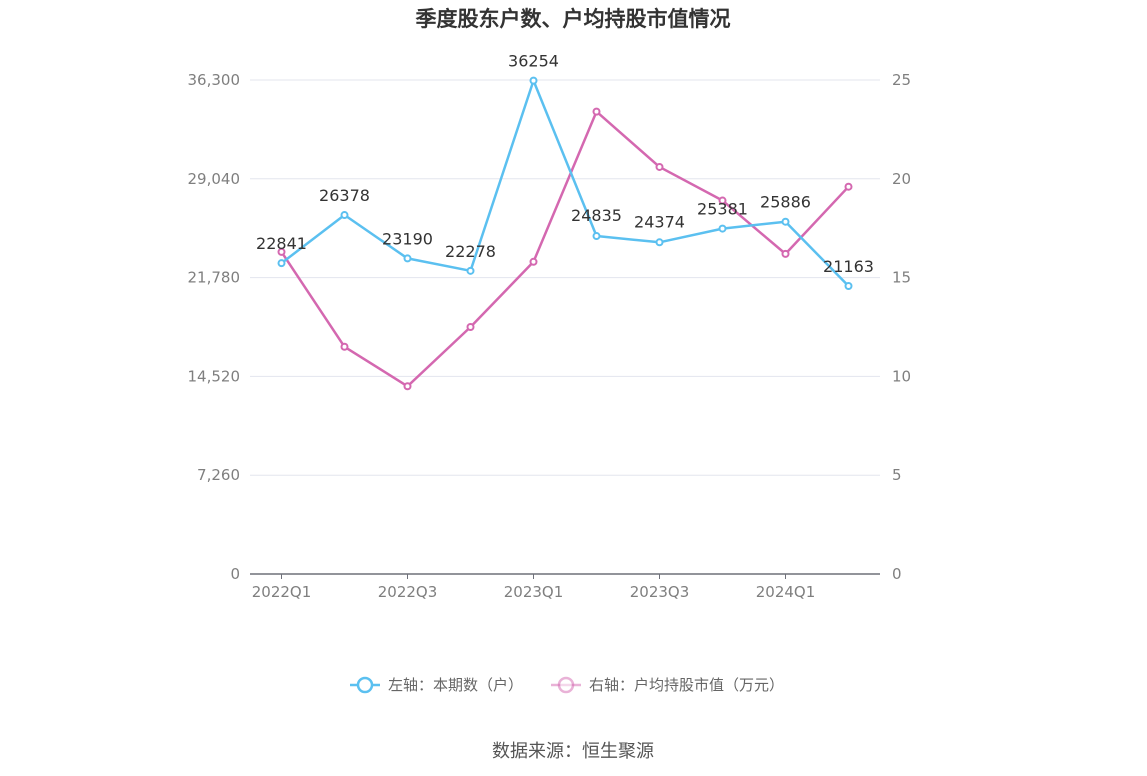 The image size is (1147, 776). What do you see at coordinates (214, 278) in the screenshot?
I see `left-tick-label: 21,780` at bounding box center [214, 278].